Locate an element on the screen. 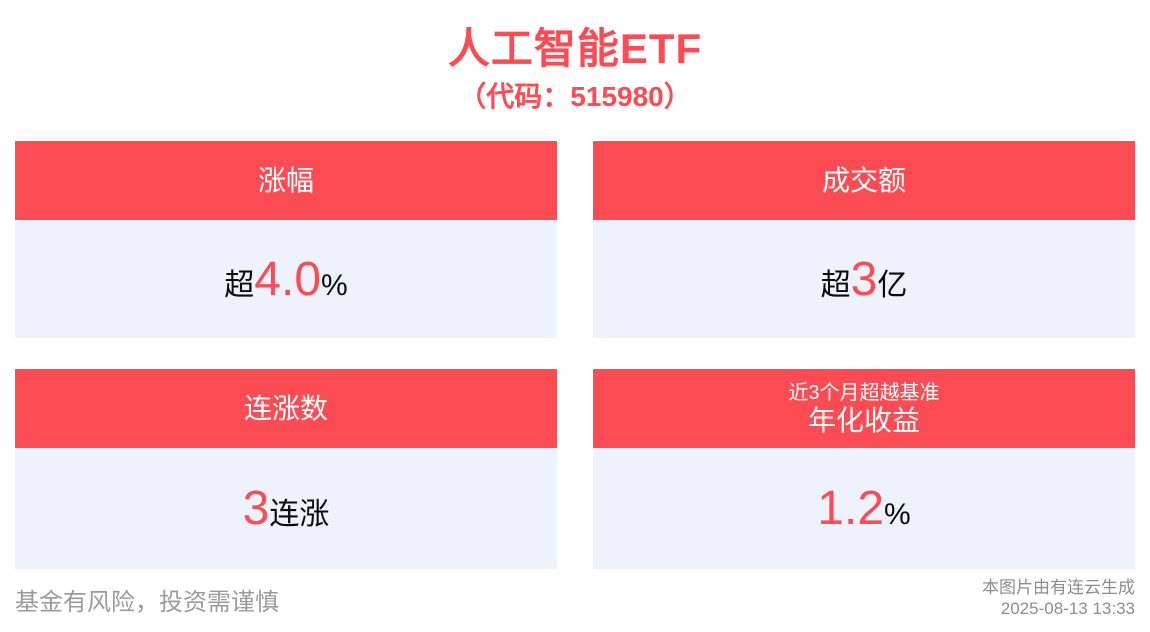  stat-value: 3连涨 is located at coordinates (286, 508).